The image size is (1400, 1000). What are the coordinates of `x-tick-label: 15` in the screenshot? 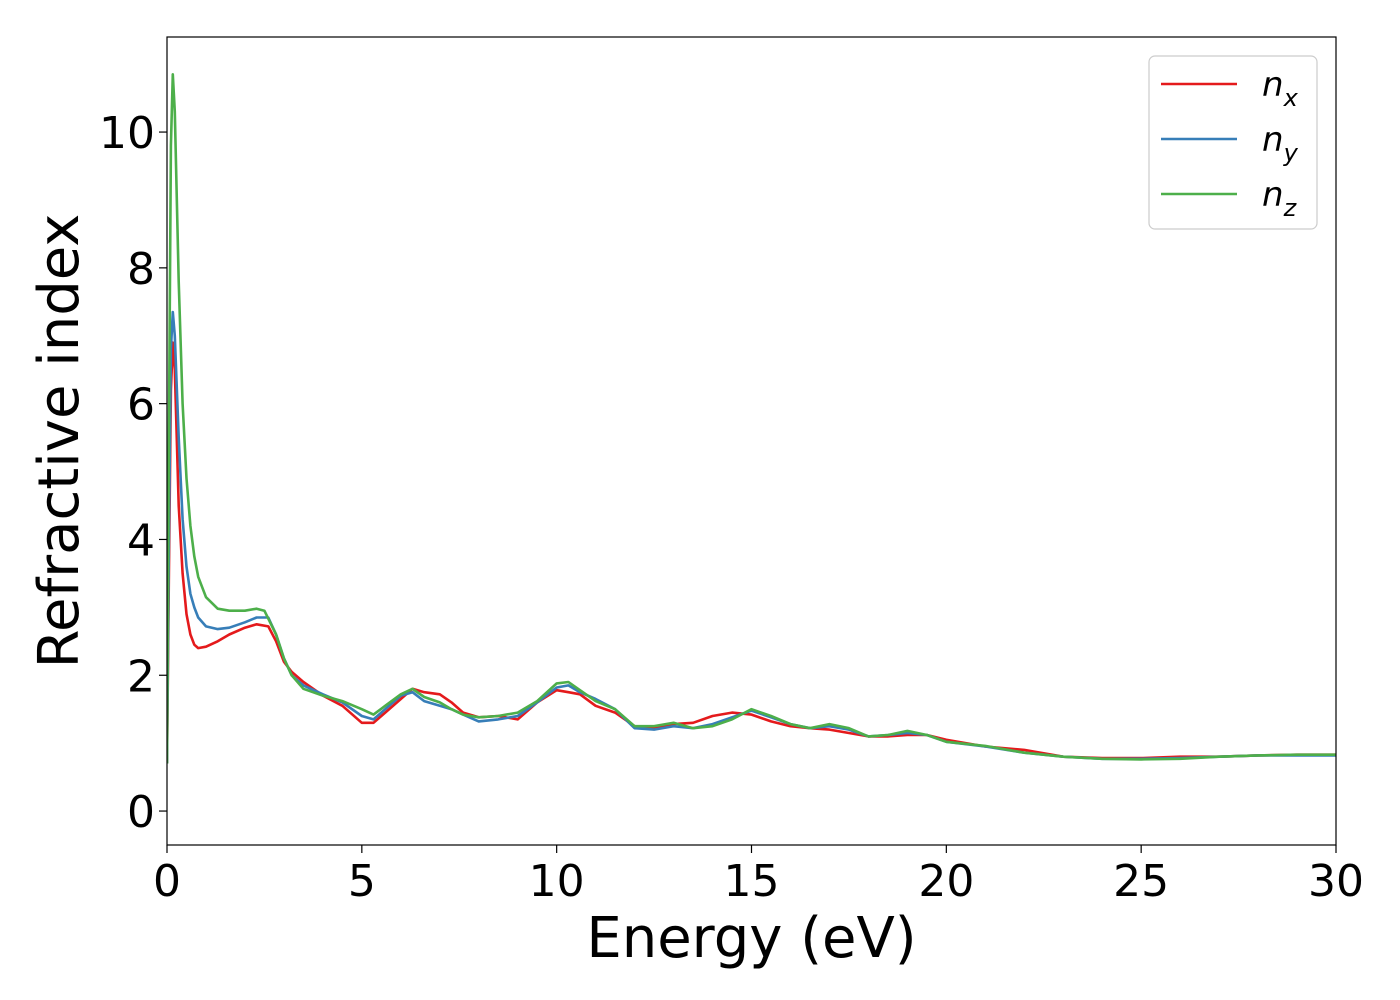 It's located at (752, 881).